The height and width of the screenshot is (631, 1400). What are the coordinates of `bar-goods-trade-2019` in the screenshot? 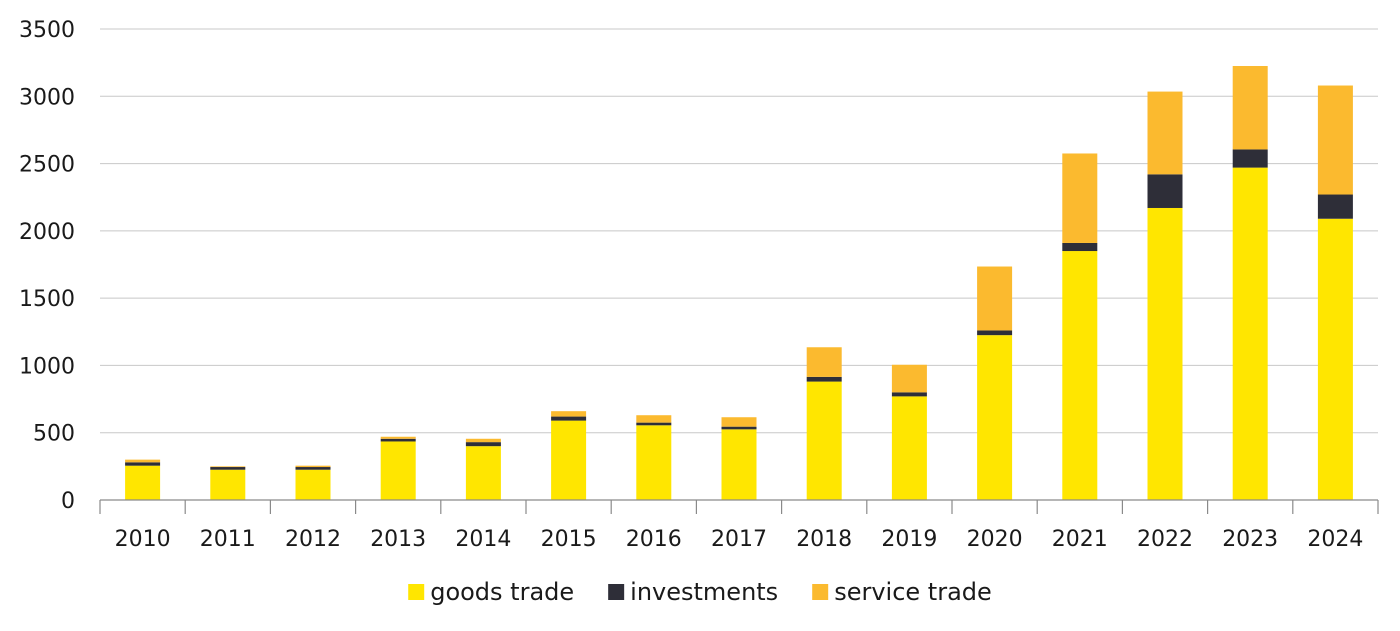 It's located at (909, 448).